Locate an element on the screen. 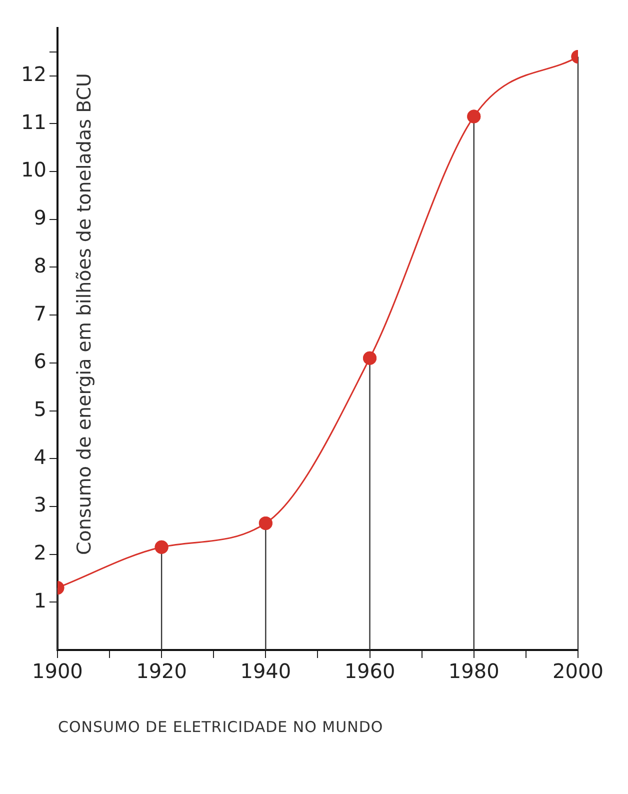 The height and width of the screenshot is (794, 628). x-tick-label: 1960 is located at coordinates (370, 671).